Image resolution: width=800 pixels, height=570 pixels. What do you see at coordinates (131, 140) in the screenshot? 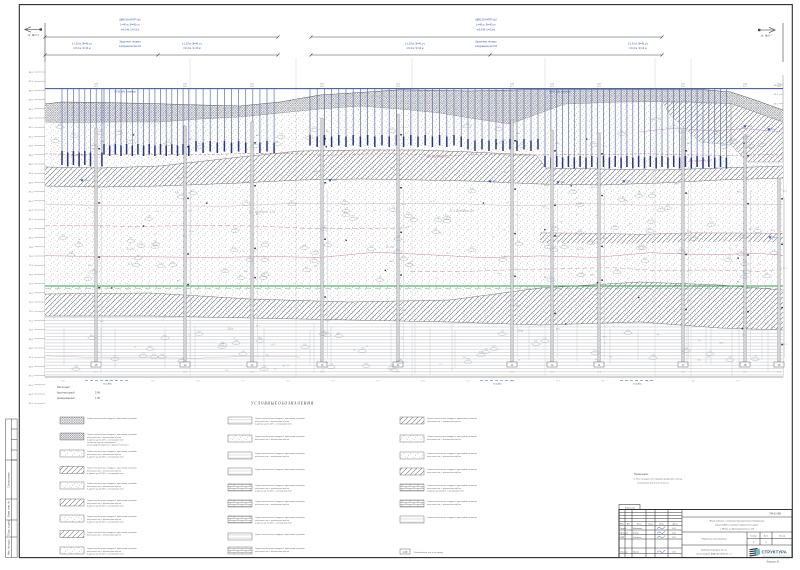
I see `svg-text: 7.38` at bounding box center [131, 140].